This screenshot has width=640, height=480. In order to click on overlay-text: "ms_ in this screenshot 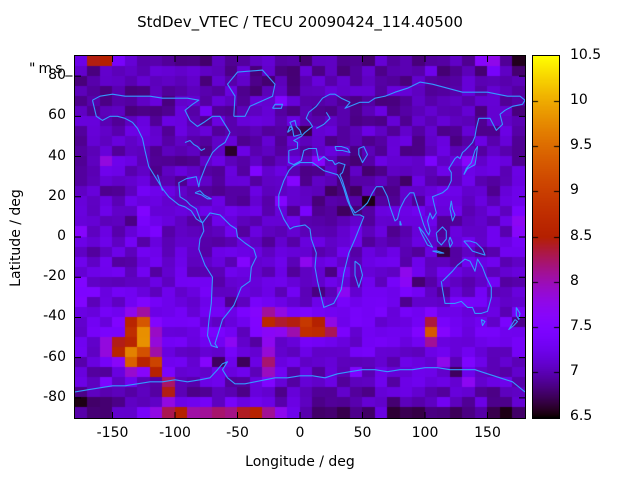, I will do `click(52, 69)`.